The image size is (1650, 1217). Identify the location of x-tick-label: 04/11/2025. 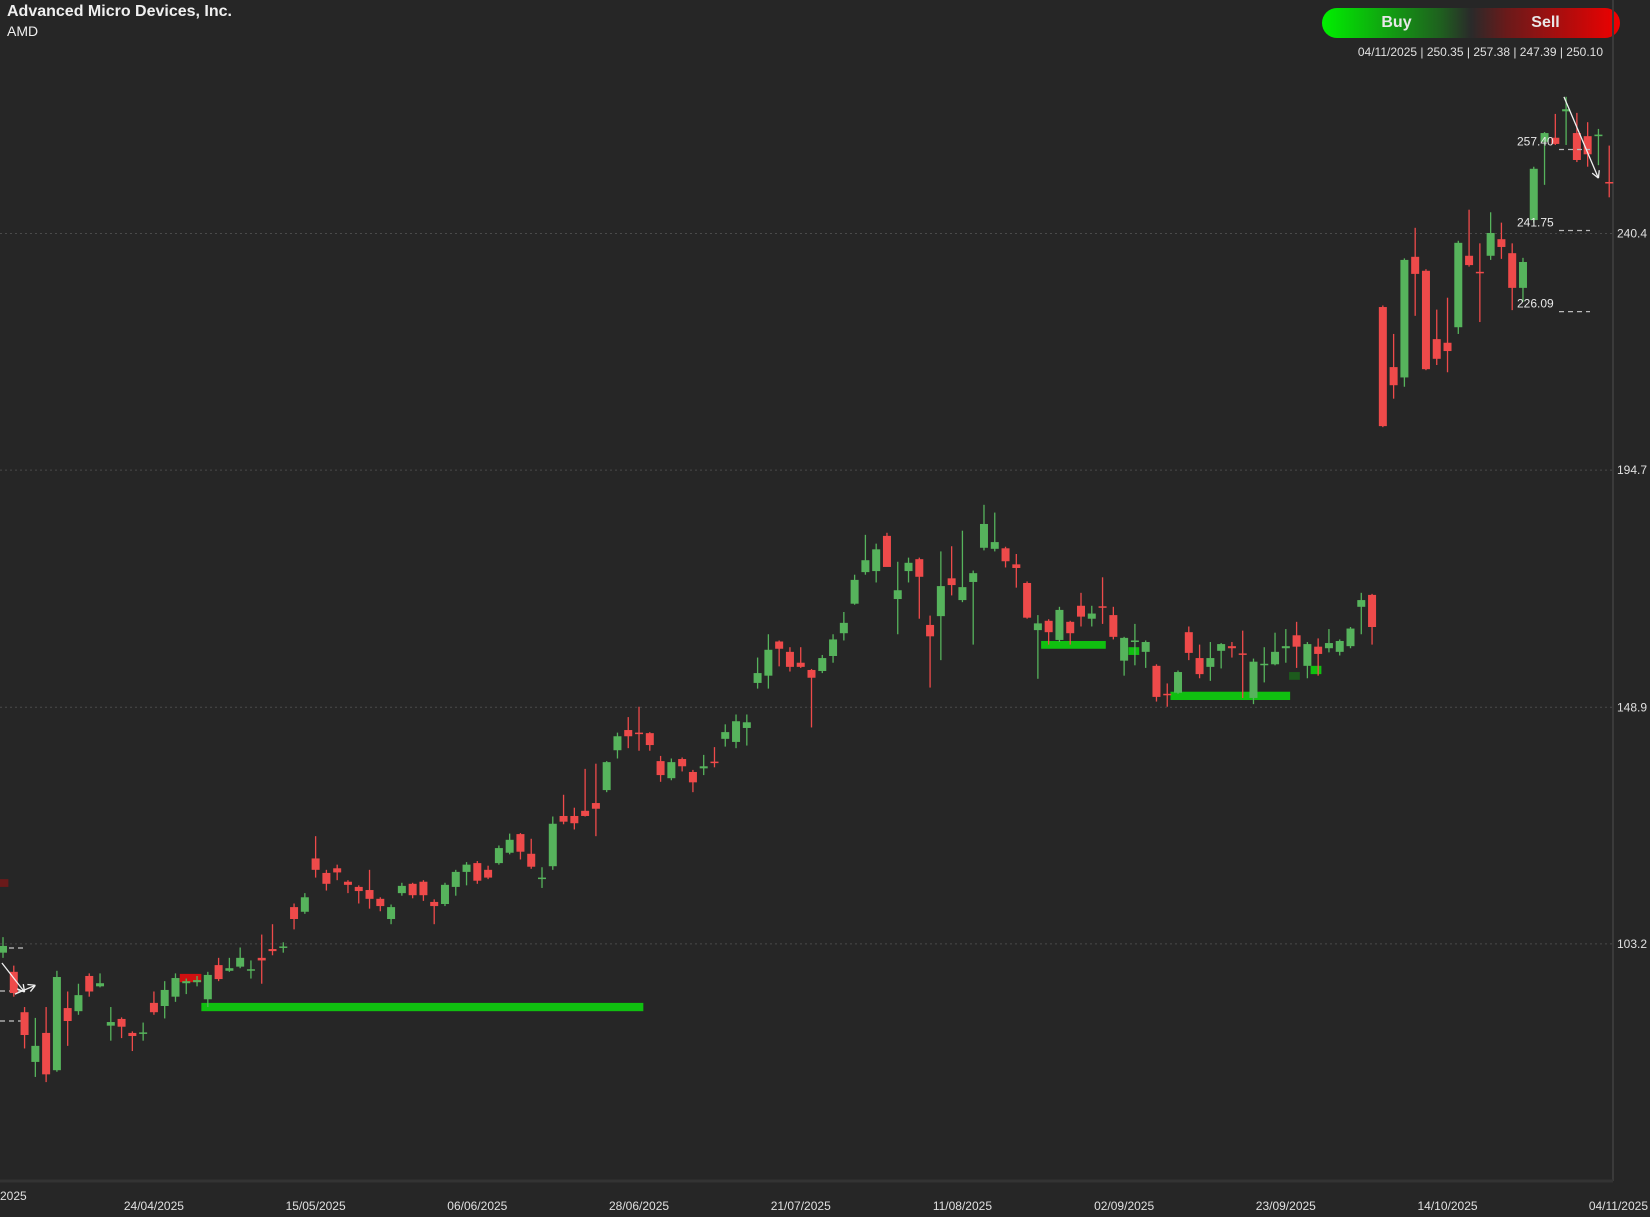
(1618, 1206).